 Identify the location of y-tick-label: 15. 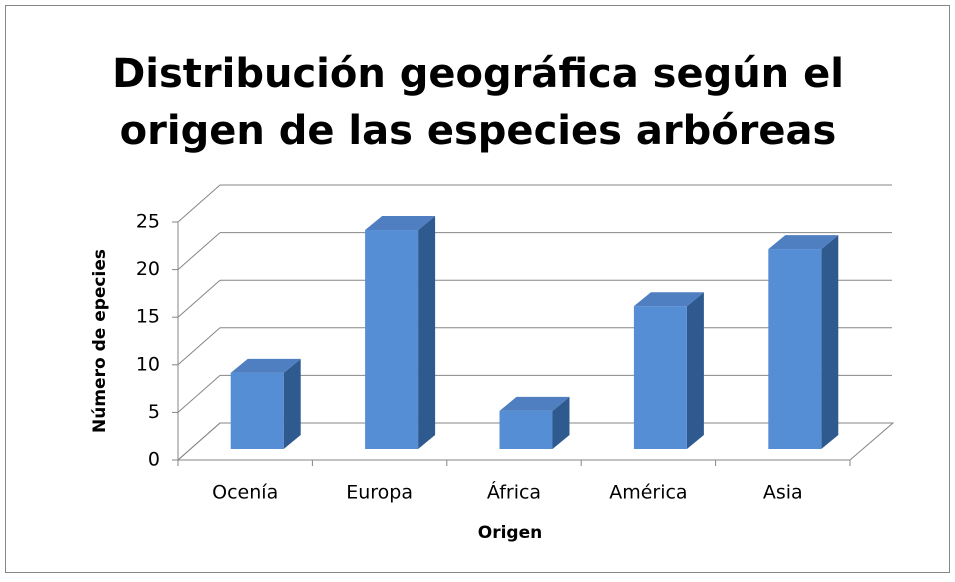
(148, 317).